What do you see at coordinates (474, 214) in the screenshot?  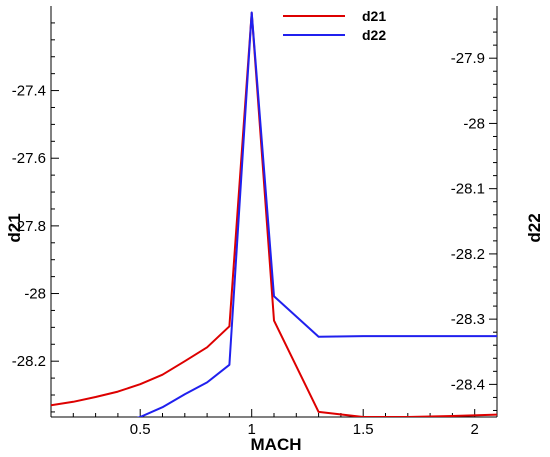 I see `right-y-axis-ticks: -27.9 -28 -28.1 -28.2 -28.3 -28.4` at bounding box center [474, 214].